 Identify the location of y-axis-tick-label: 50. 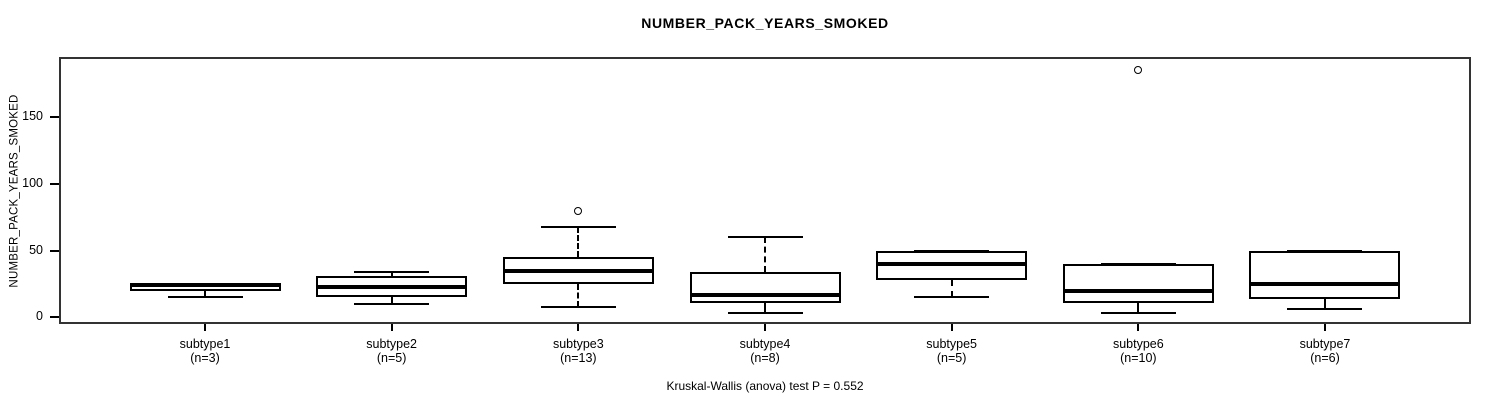
(36, 249).